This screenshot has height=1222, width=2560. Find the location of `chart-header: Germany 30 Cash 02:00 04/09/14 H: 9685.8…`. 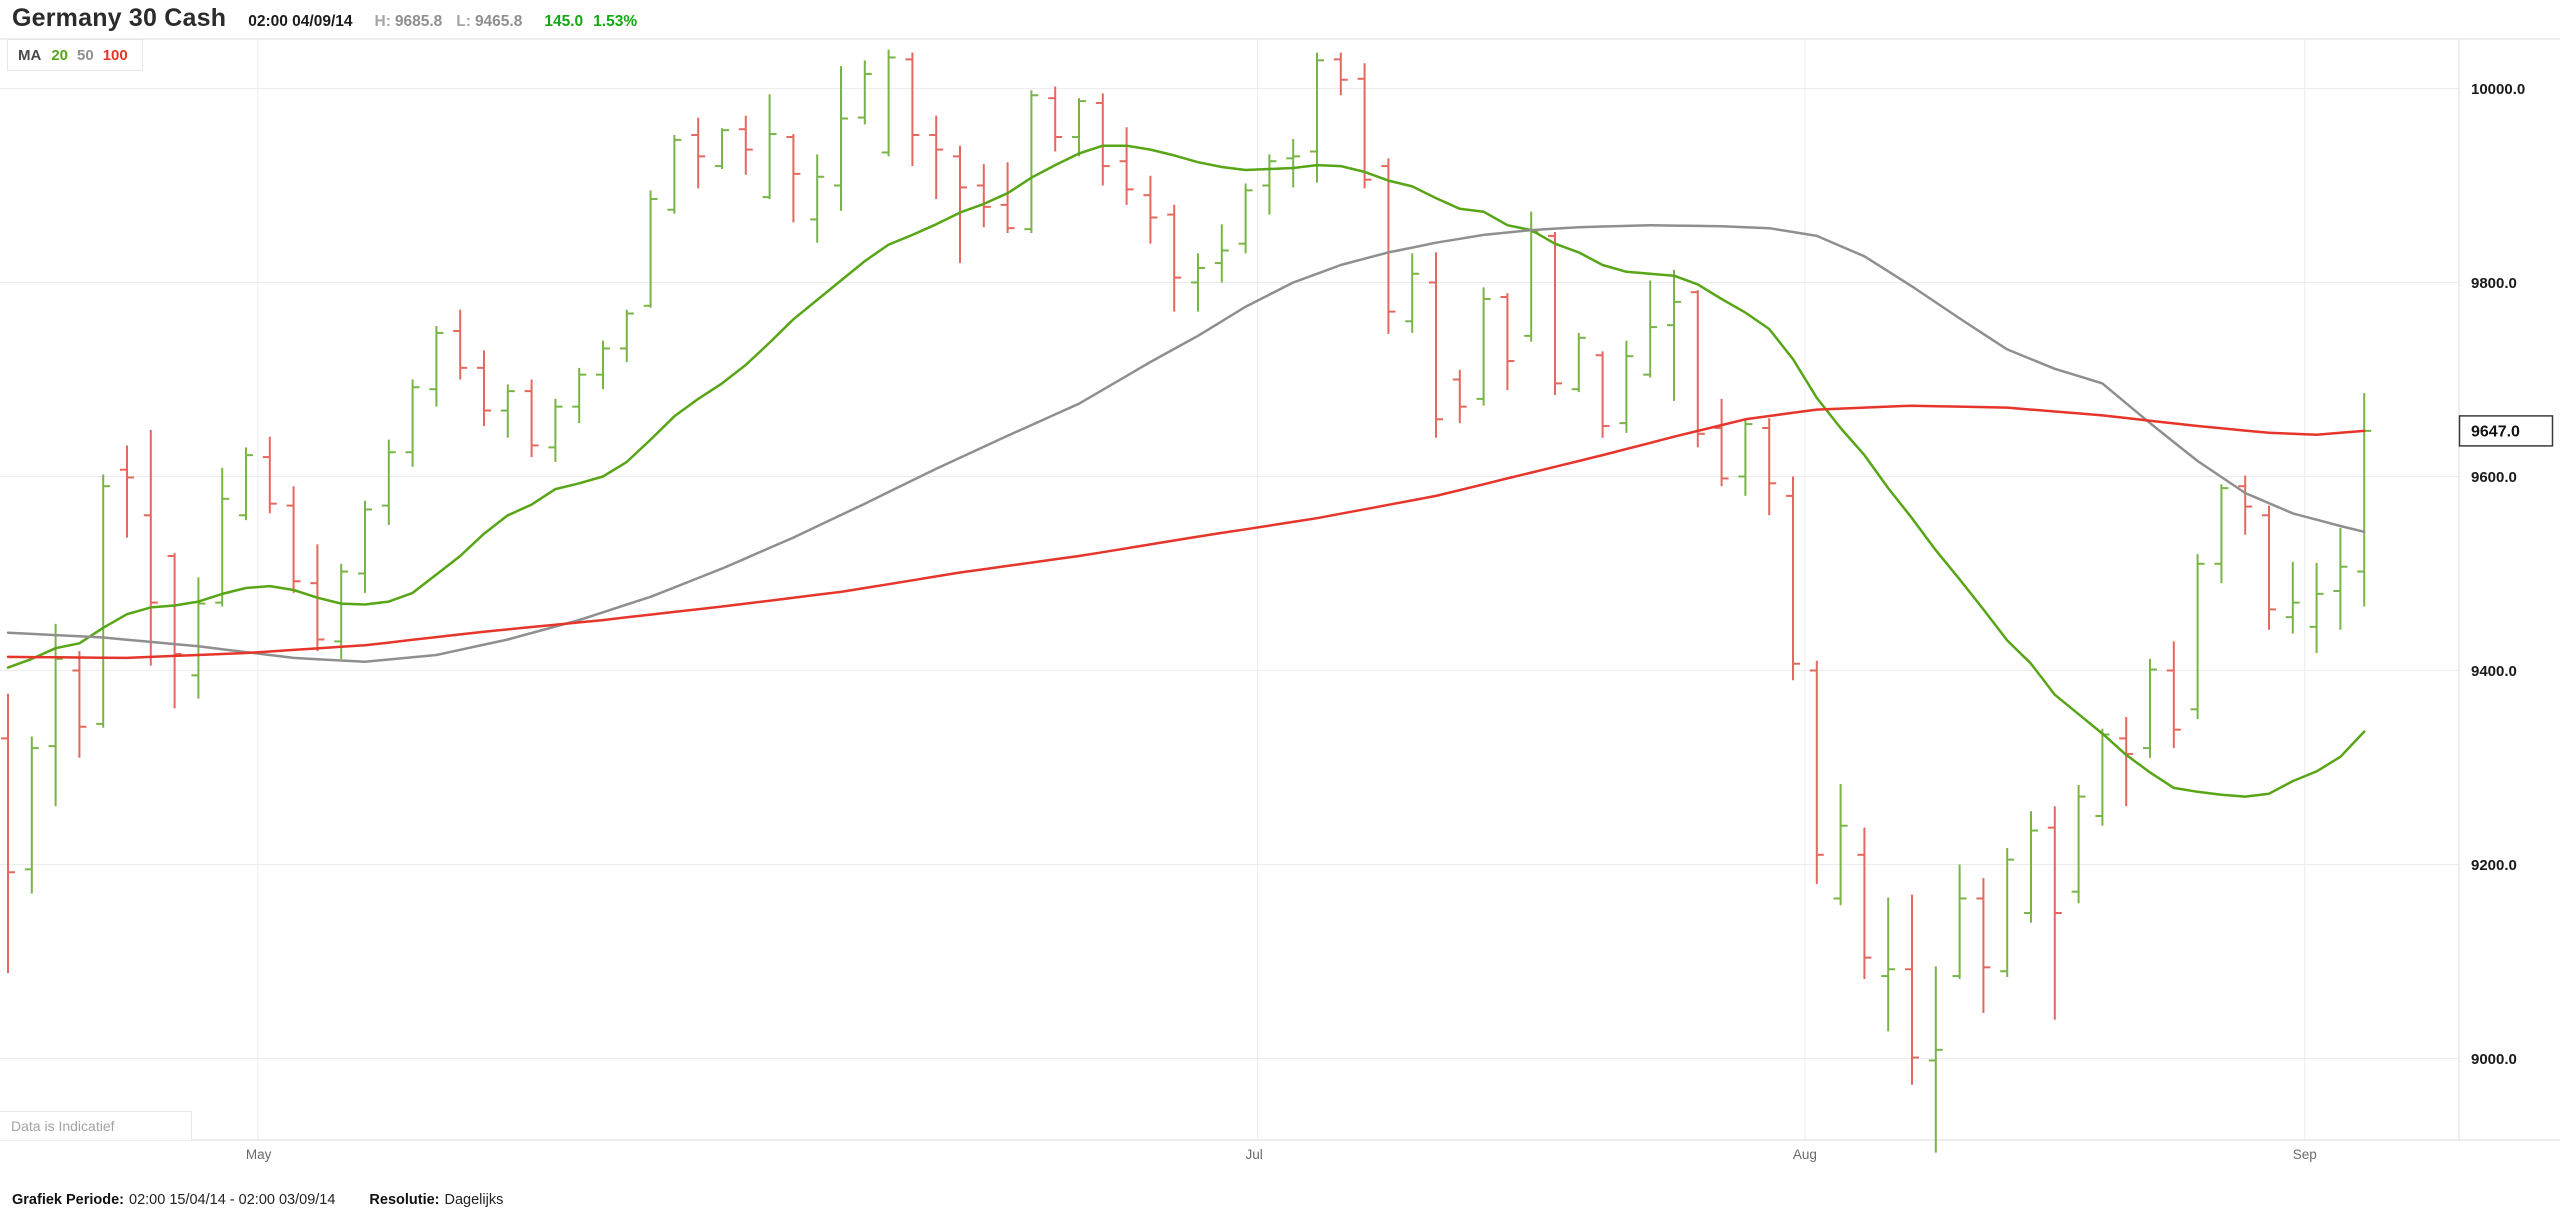

chart-header: Germany 30 Cash 02:00 04/09/14 H: 9685.8… is located at coordinates (324, 18).